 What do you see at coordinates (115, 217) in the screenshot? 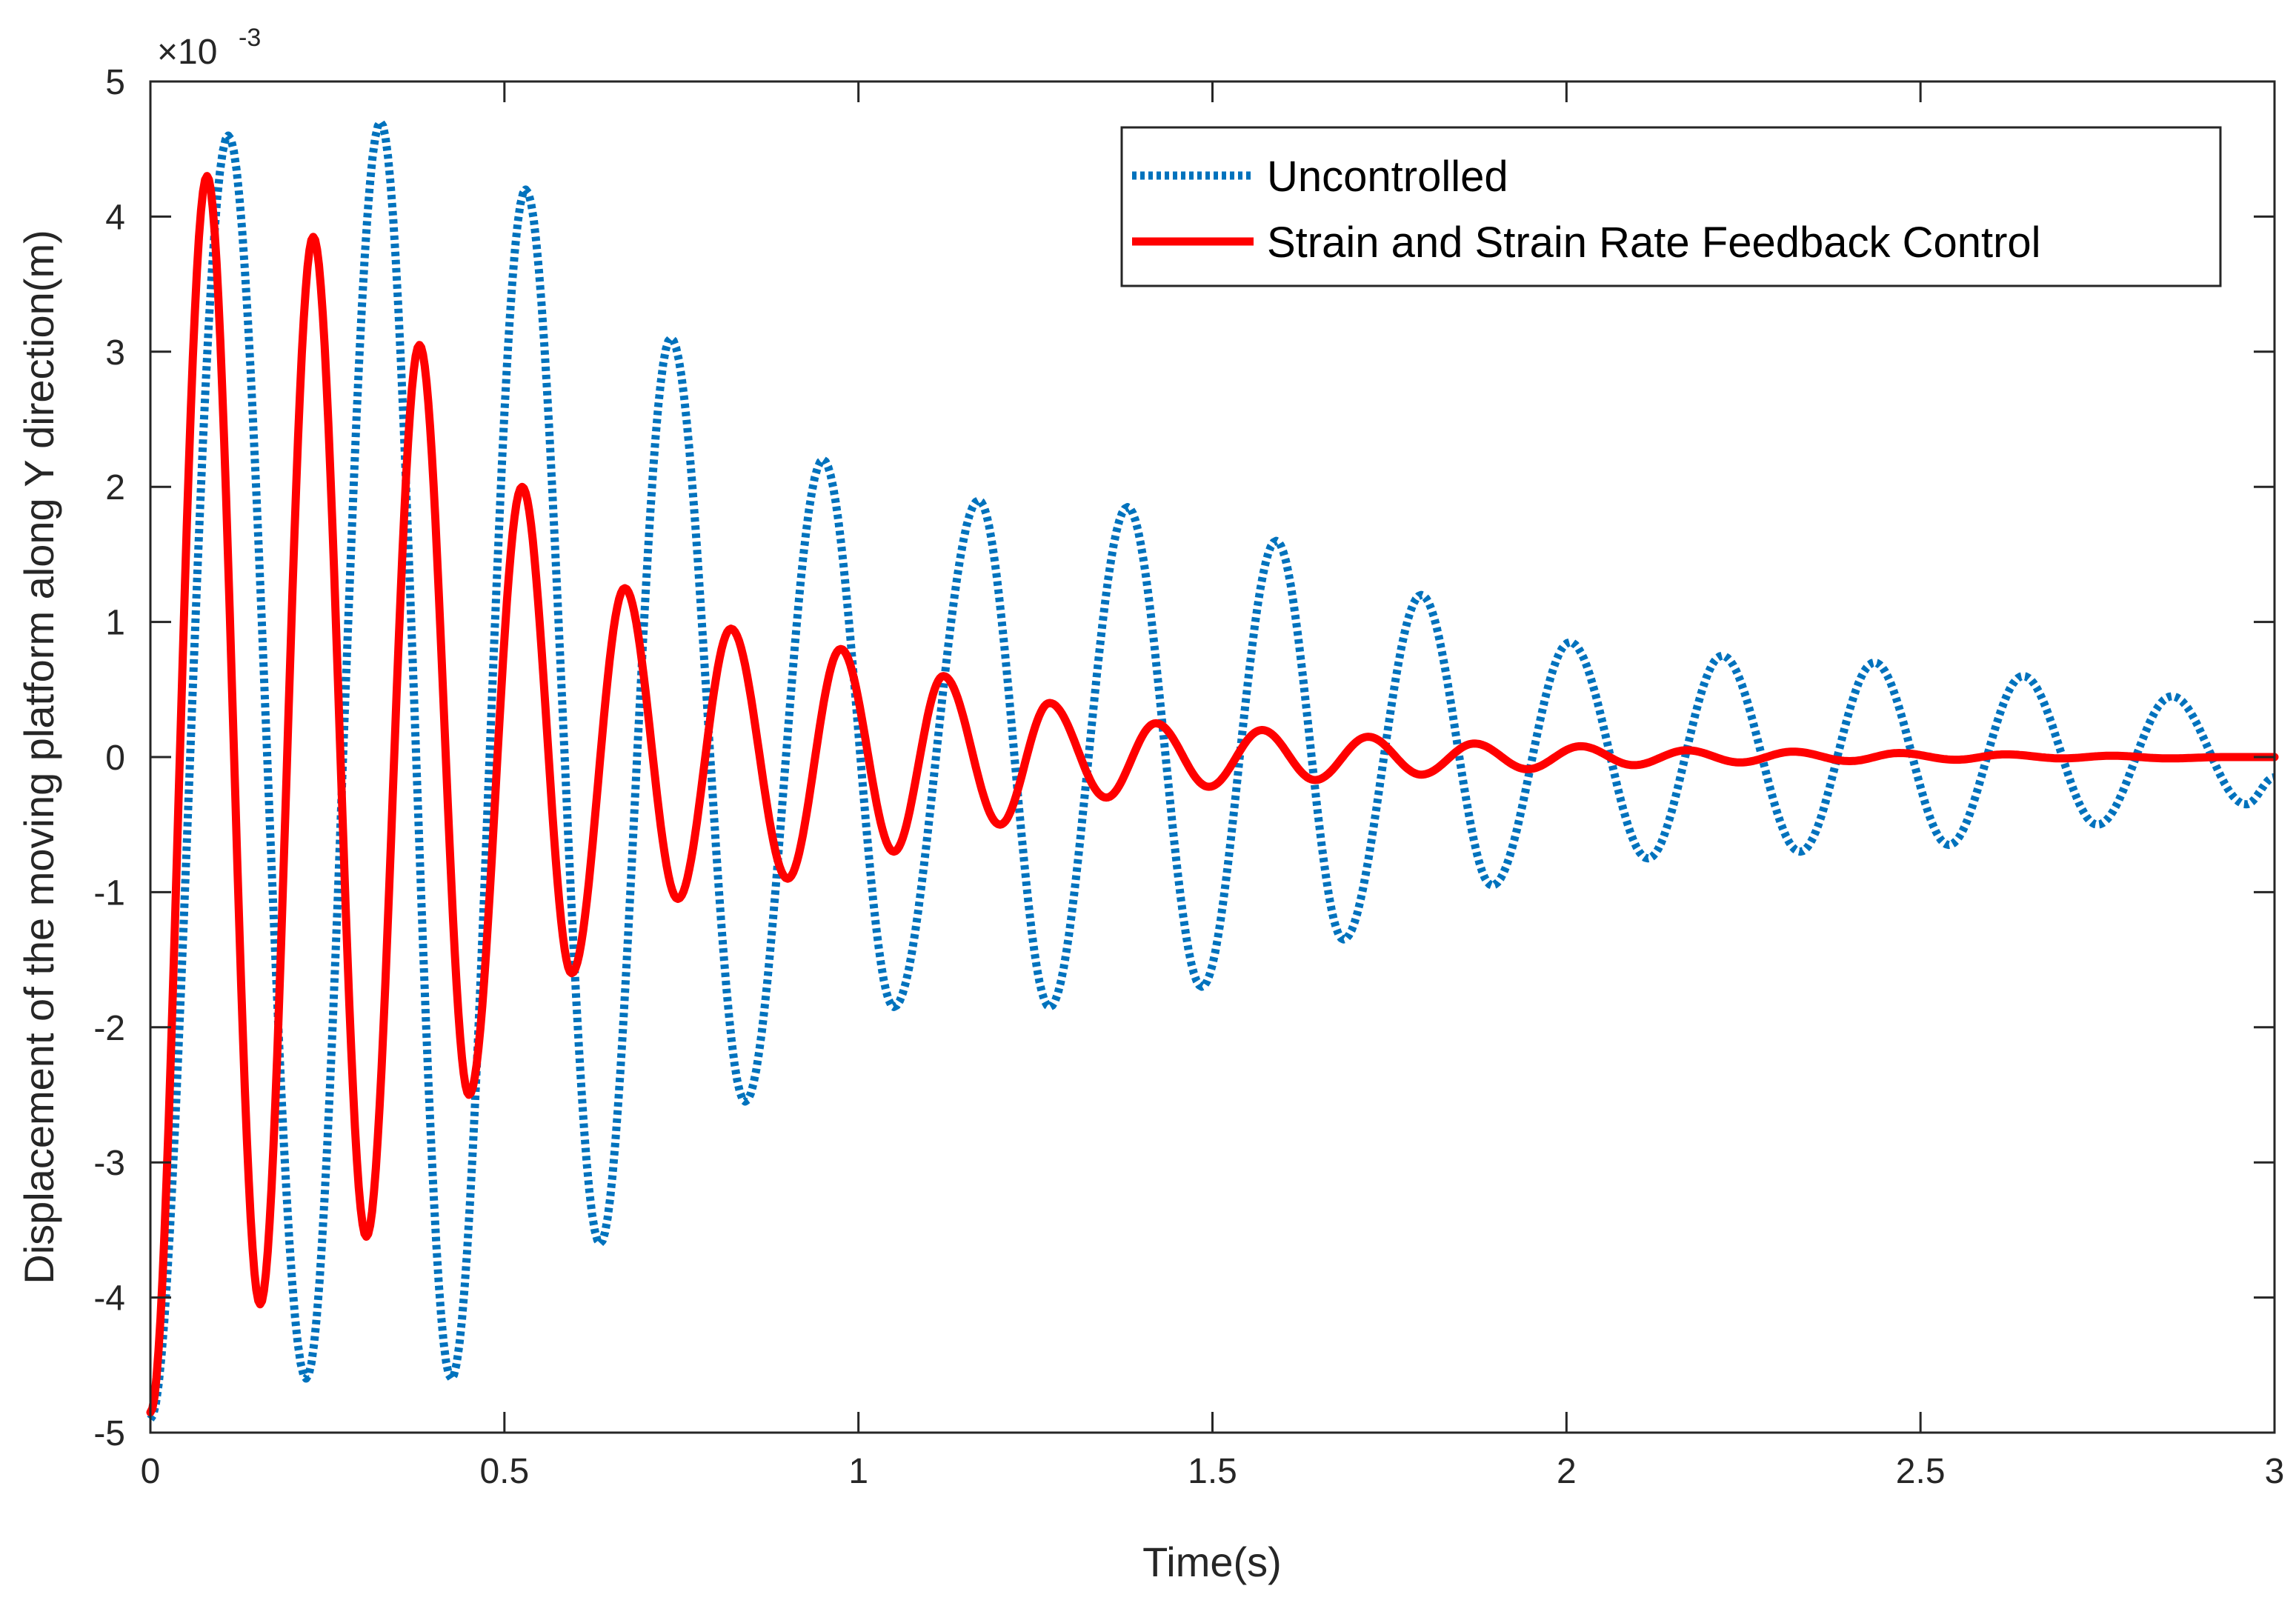
I see `y-tick-label: 4` at bounding box center [115, 217].